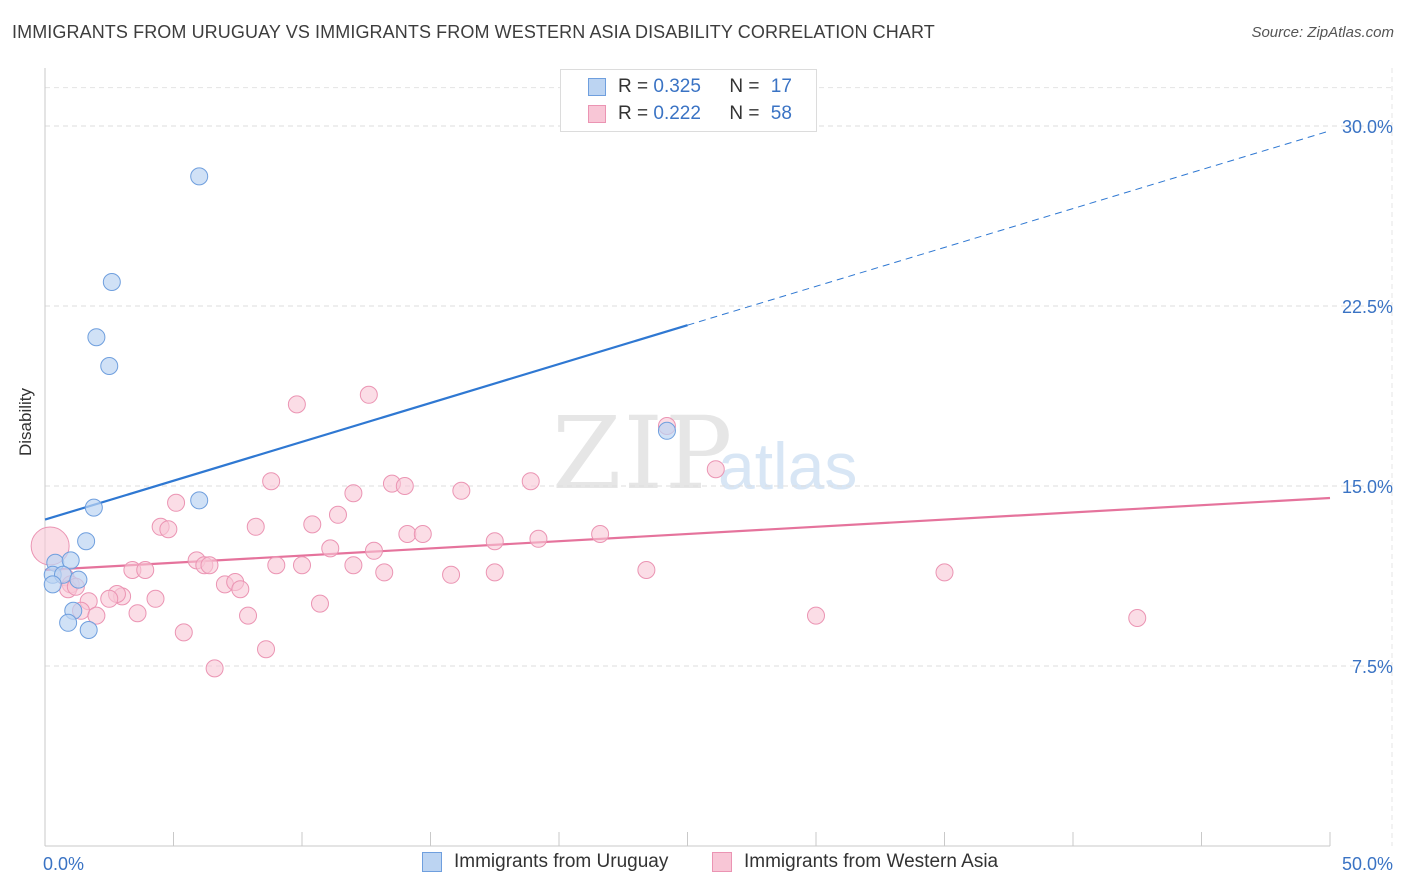 This screenshot has width=1406, height=892. I want to click on x-tick-label-min: 0.0%, so click(63, 864).